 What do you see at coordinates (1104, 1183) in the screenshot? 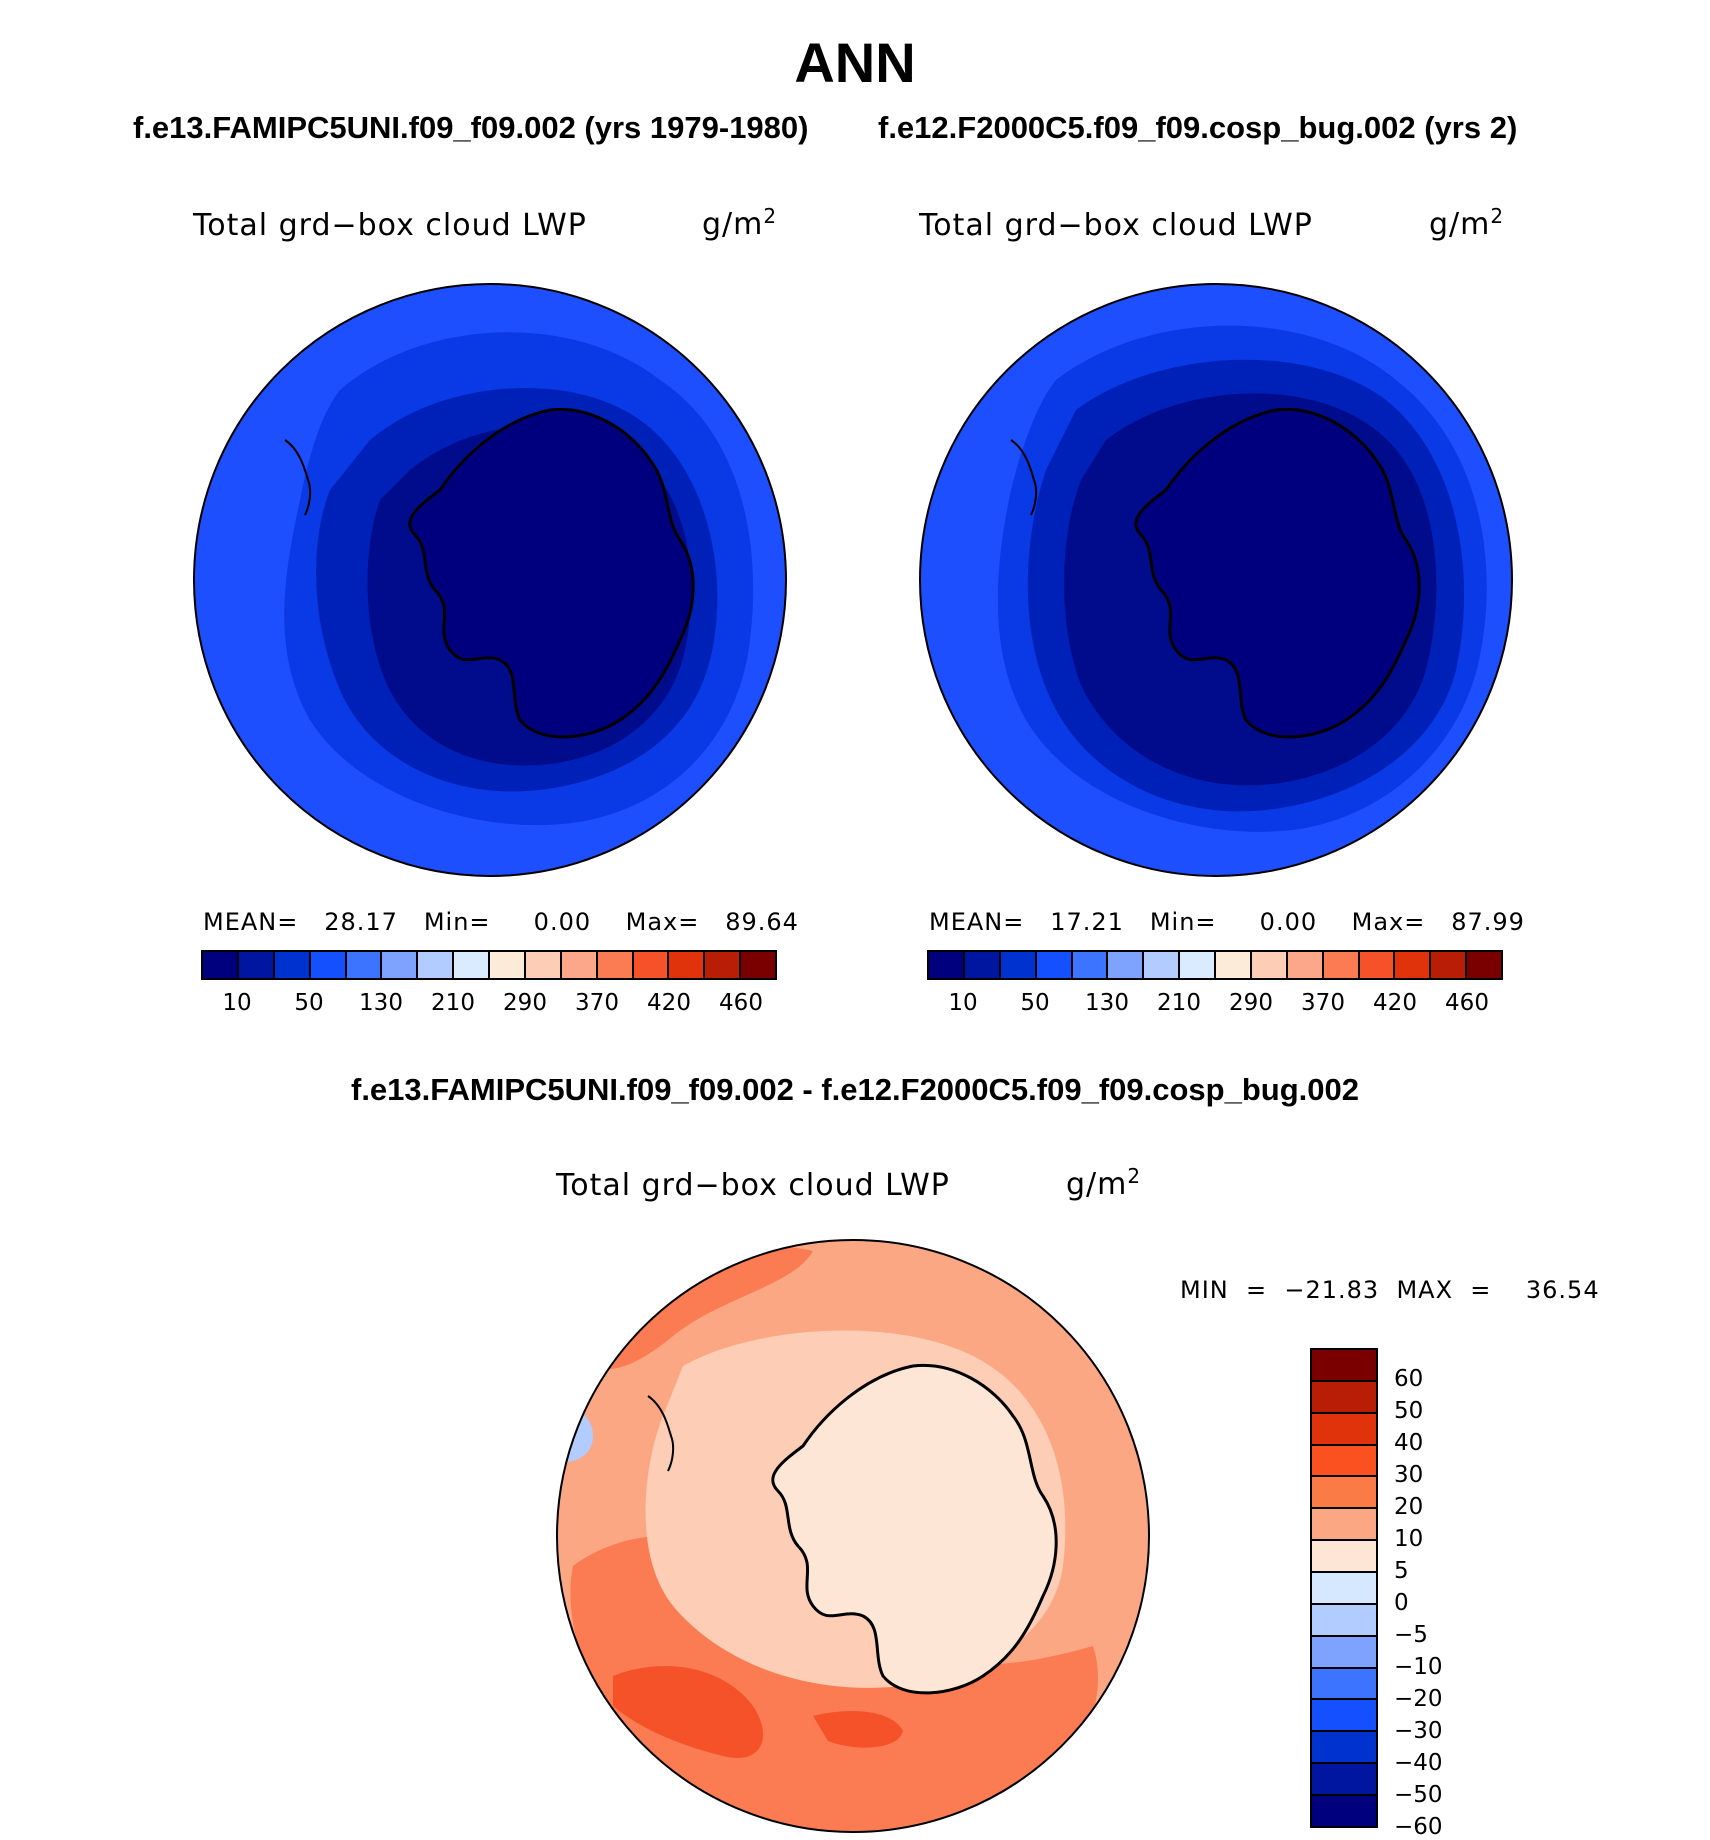
I see `diff-units-label: g/m2` at bounding box center [1104, 1183].